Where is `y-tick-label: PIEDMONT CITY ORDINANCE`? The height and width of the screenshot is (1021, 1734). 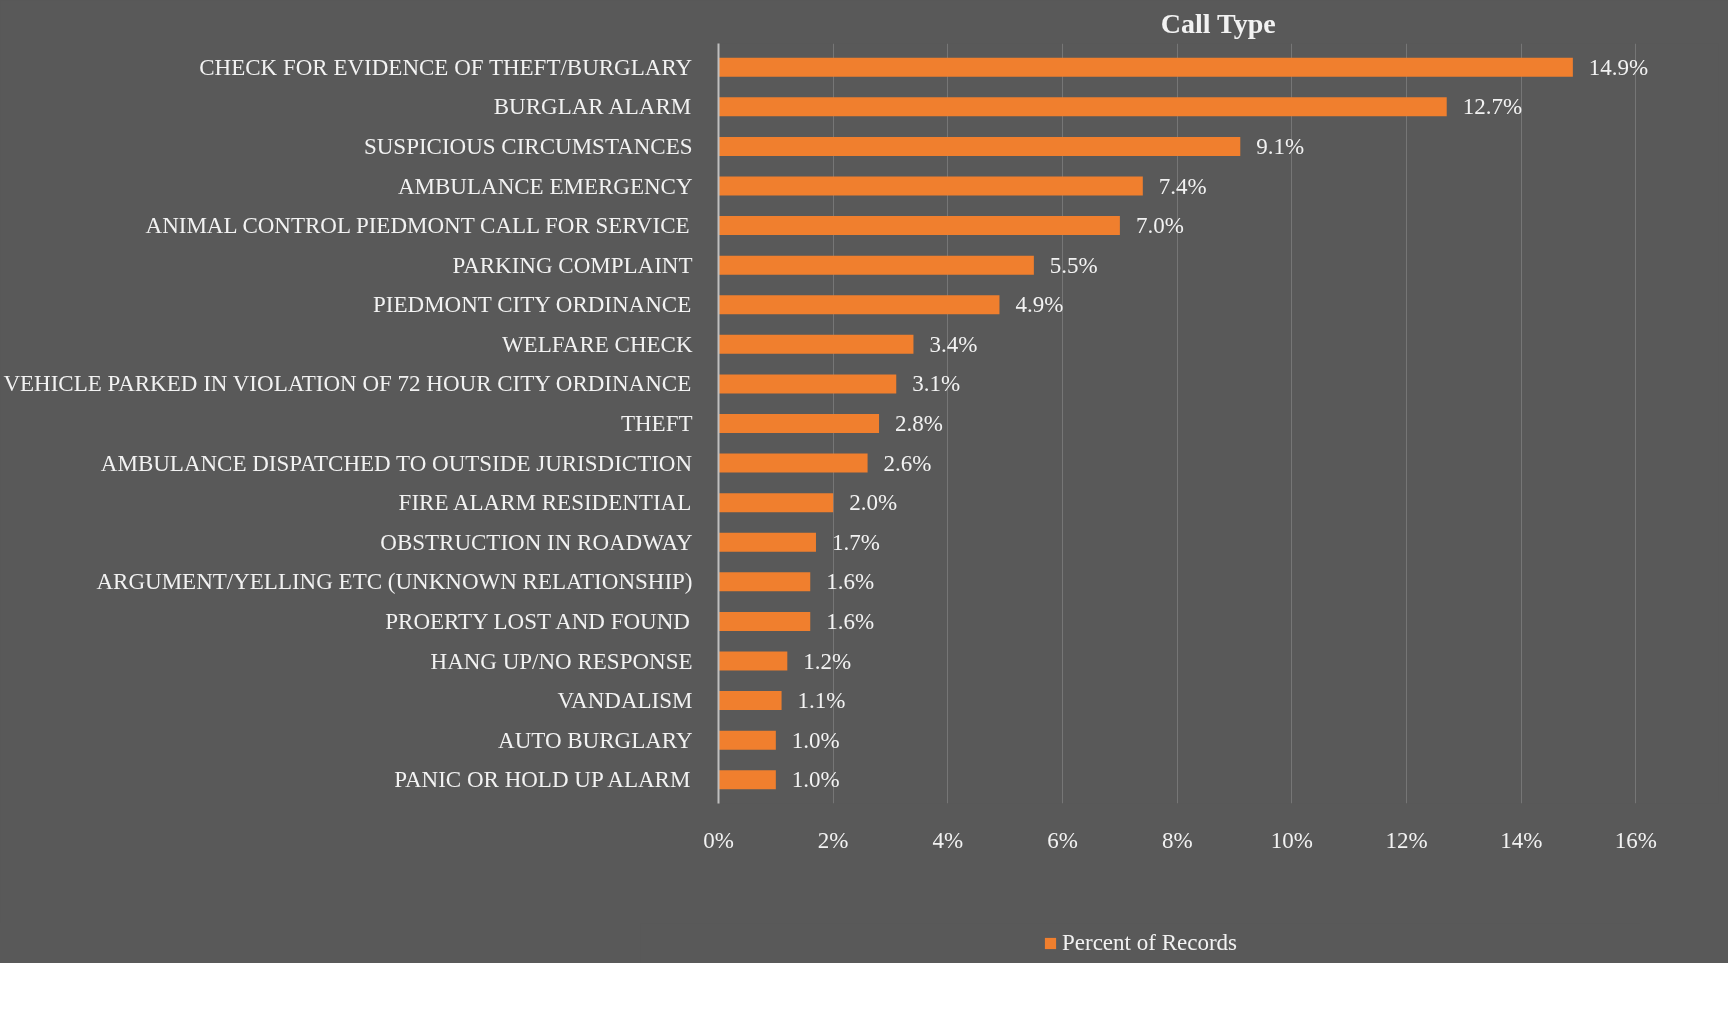
y-tick-label: PIEDMONT CITY ORDINANCE is located at coordinates (532, 305).